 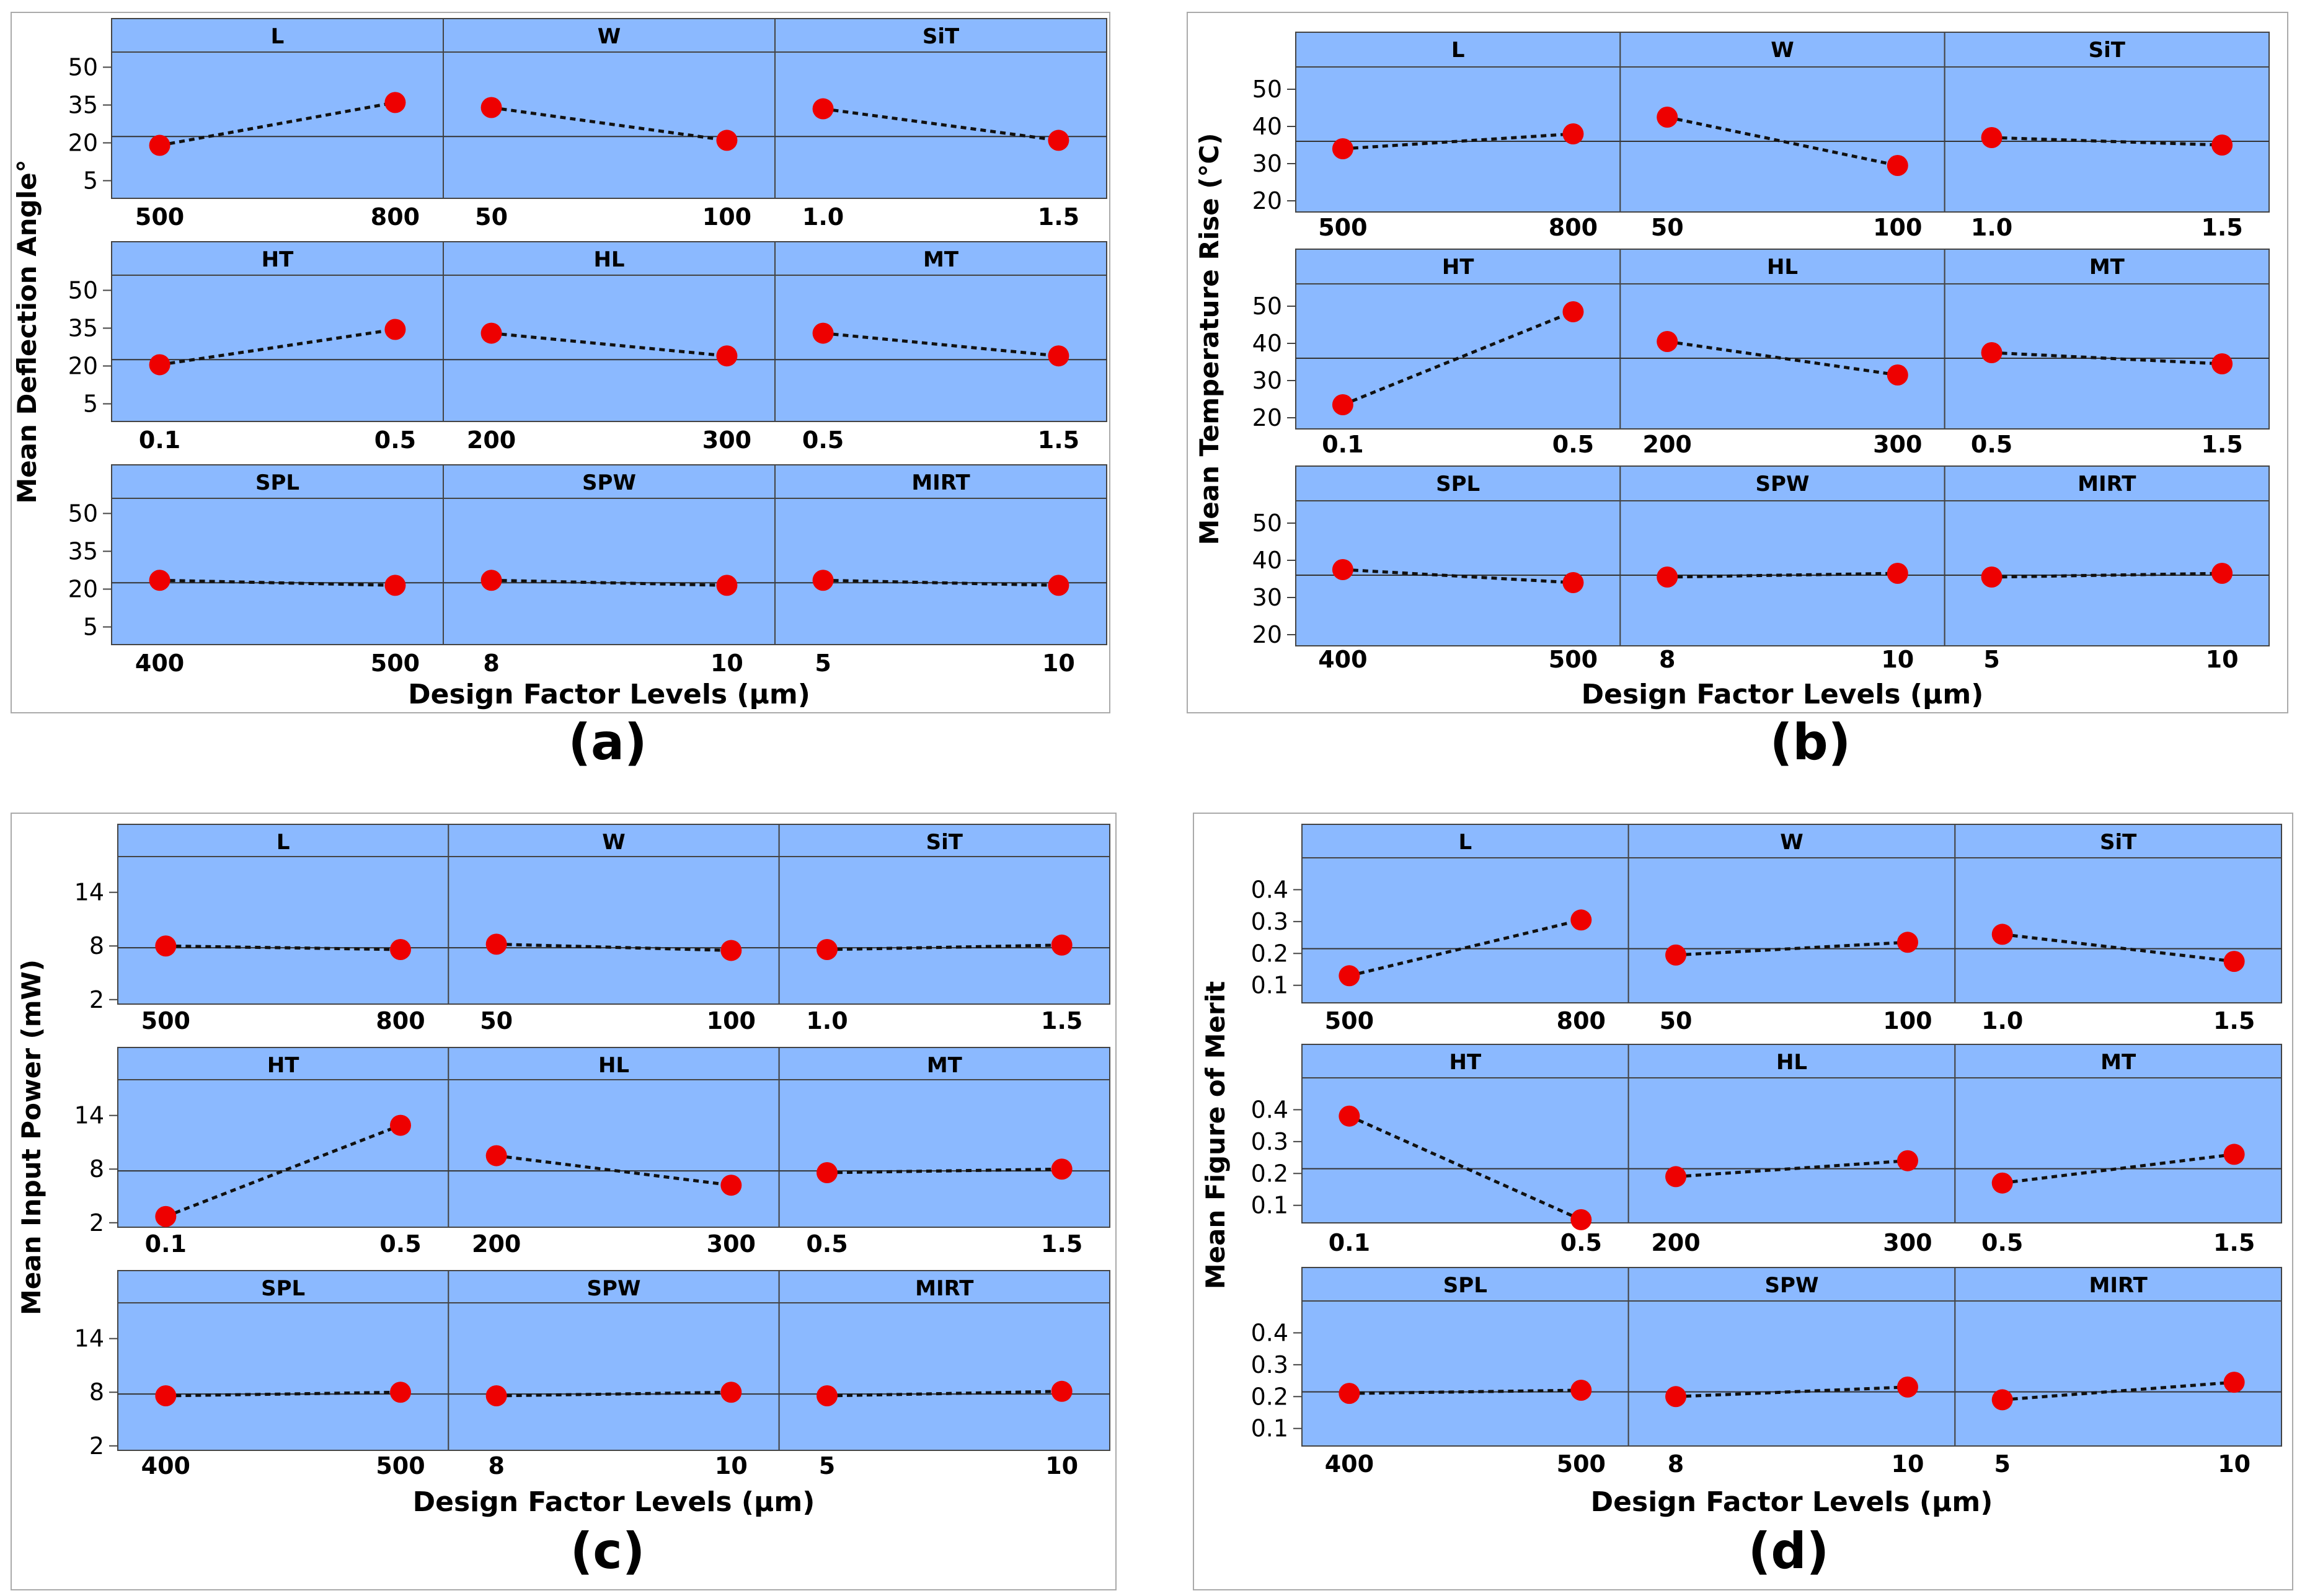 What do you see at coordinates (1465, 842) in the screenshot?
I see `panel-title: L` at bounding box center [1465, 842].